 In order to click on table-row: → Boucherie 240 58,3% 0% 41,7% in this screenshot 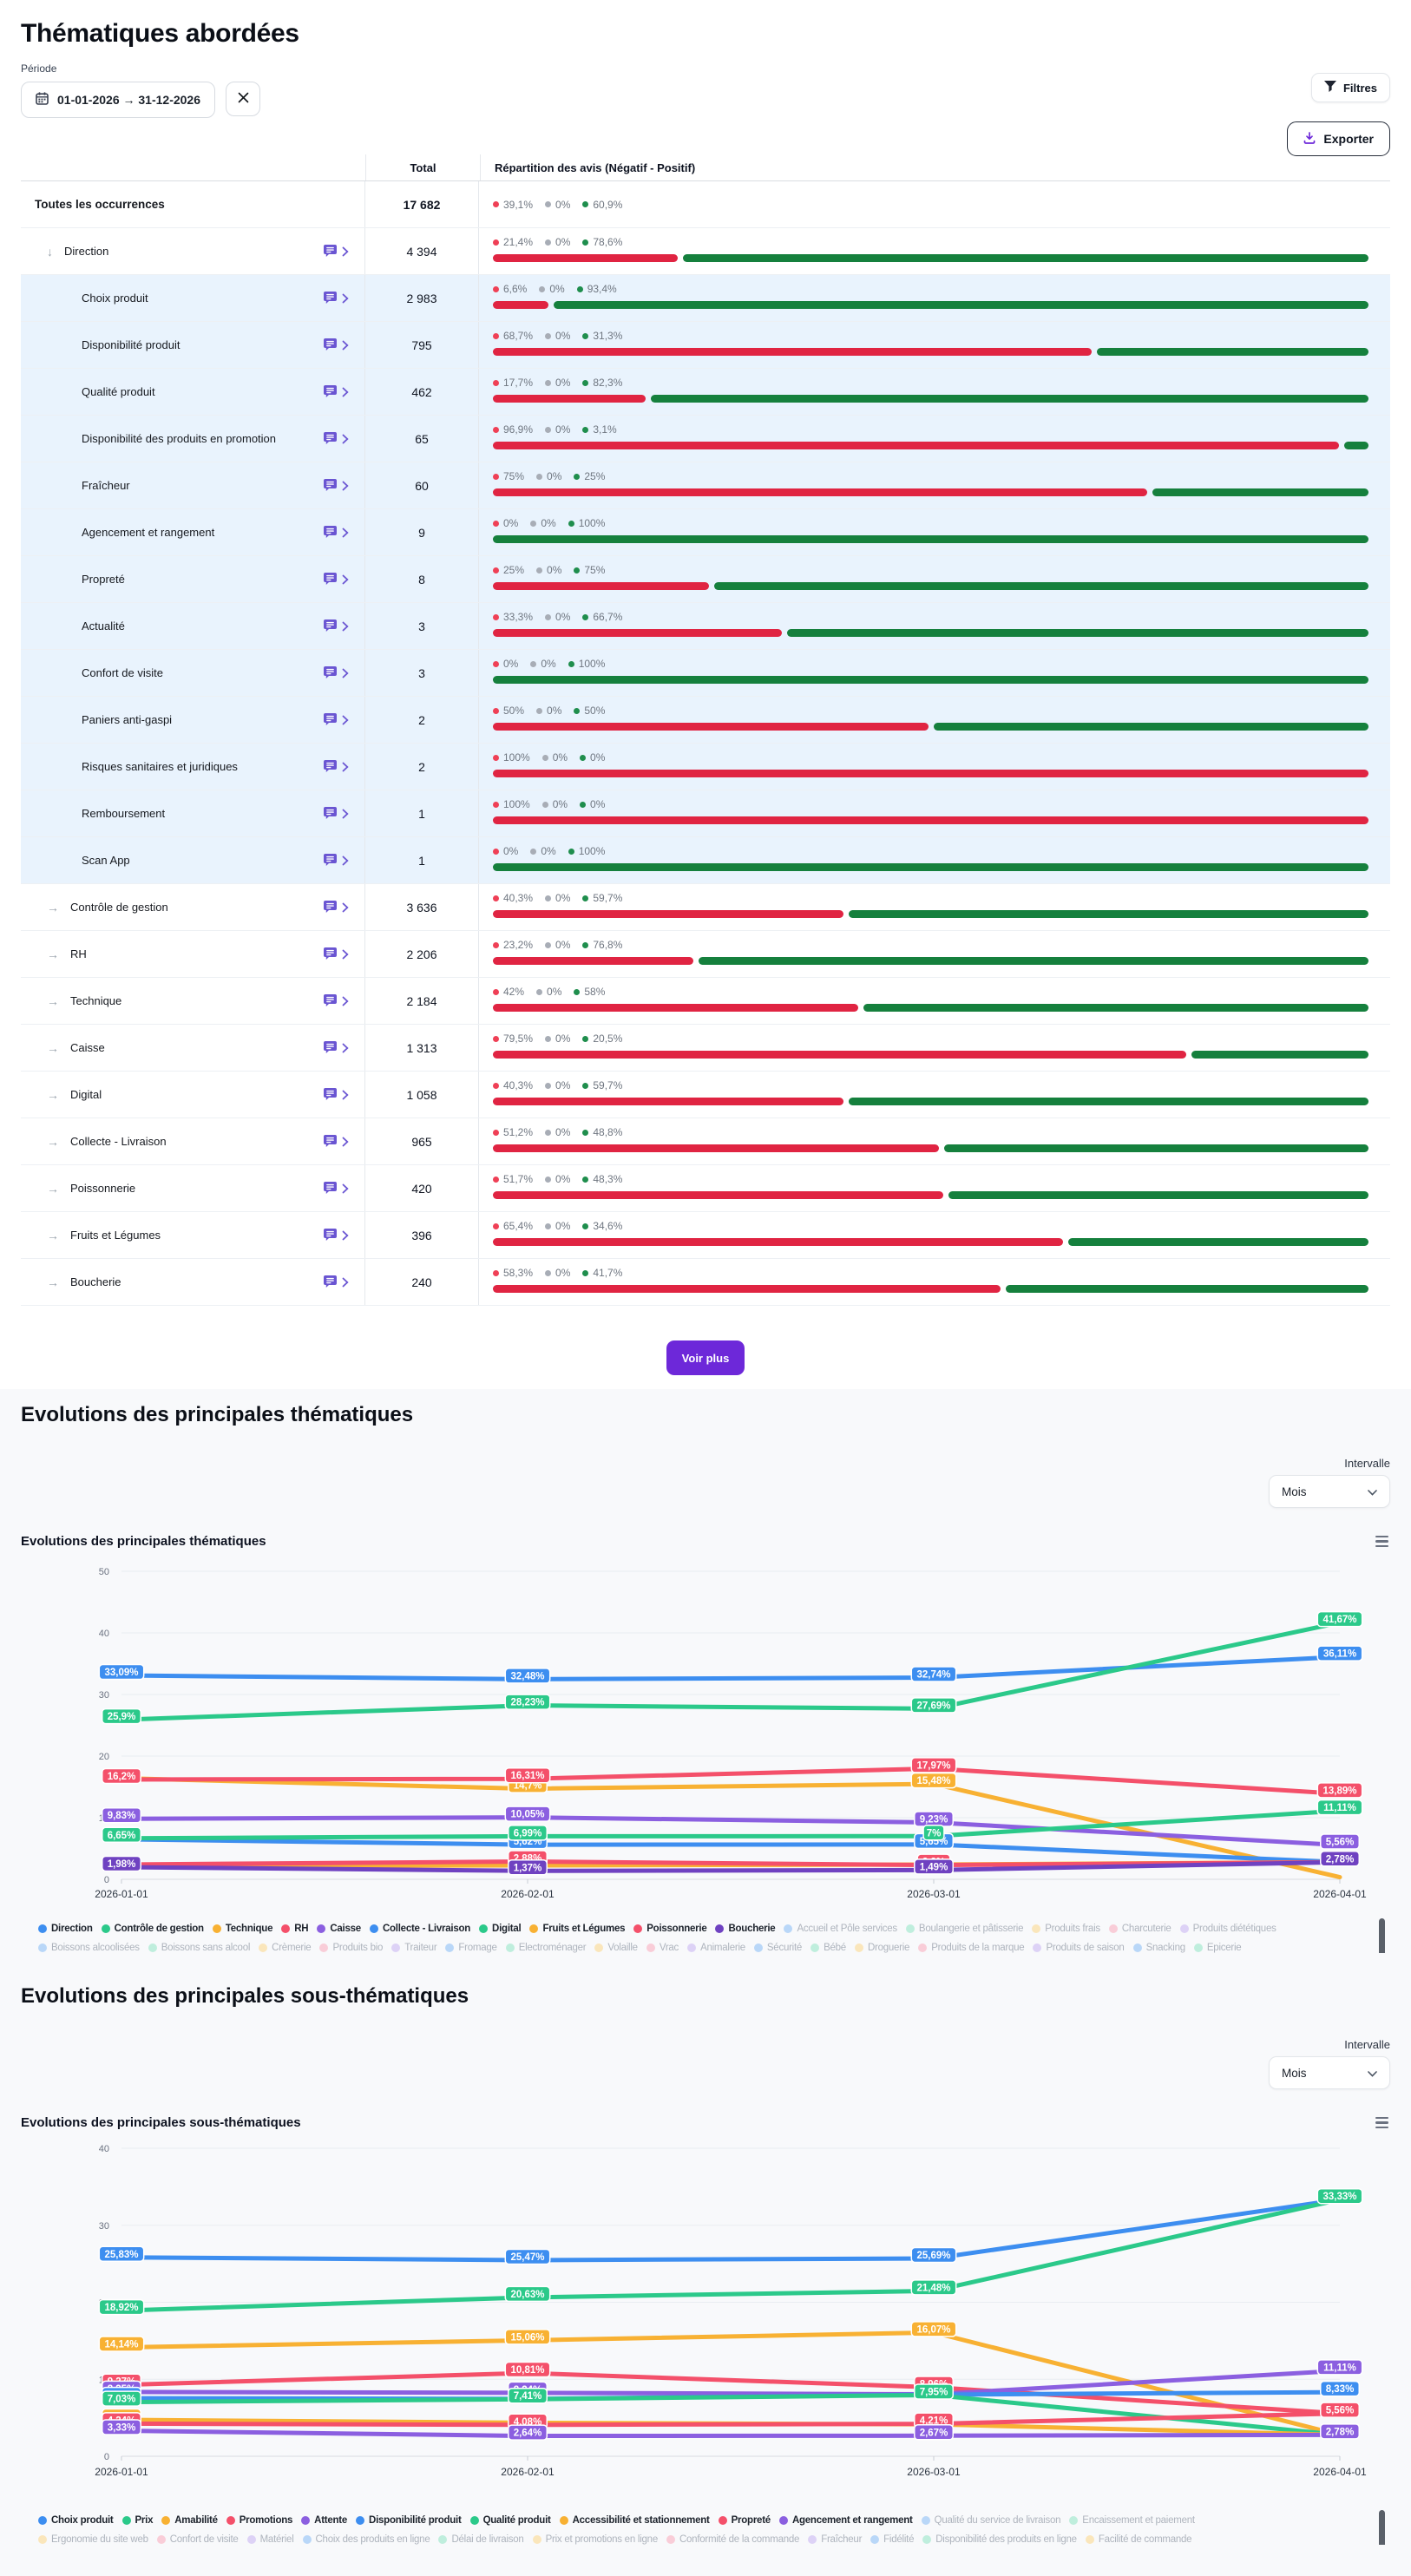, I will do `click(705, 1282)`.